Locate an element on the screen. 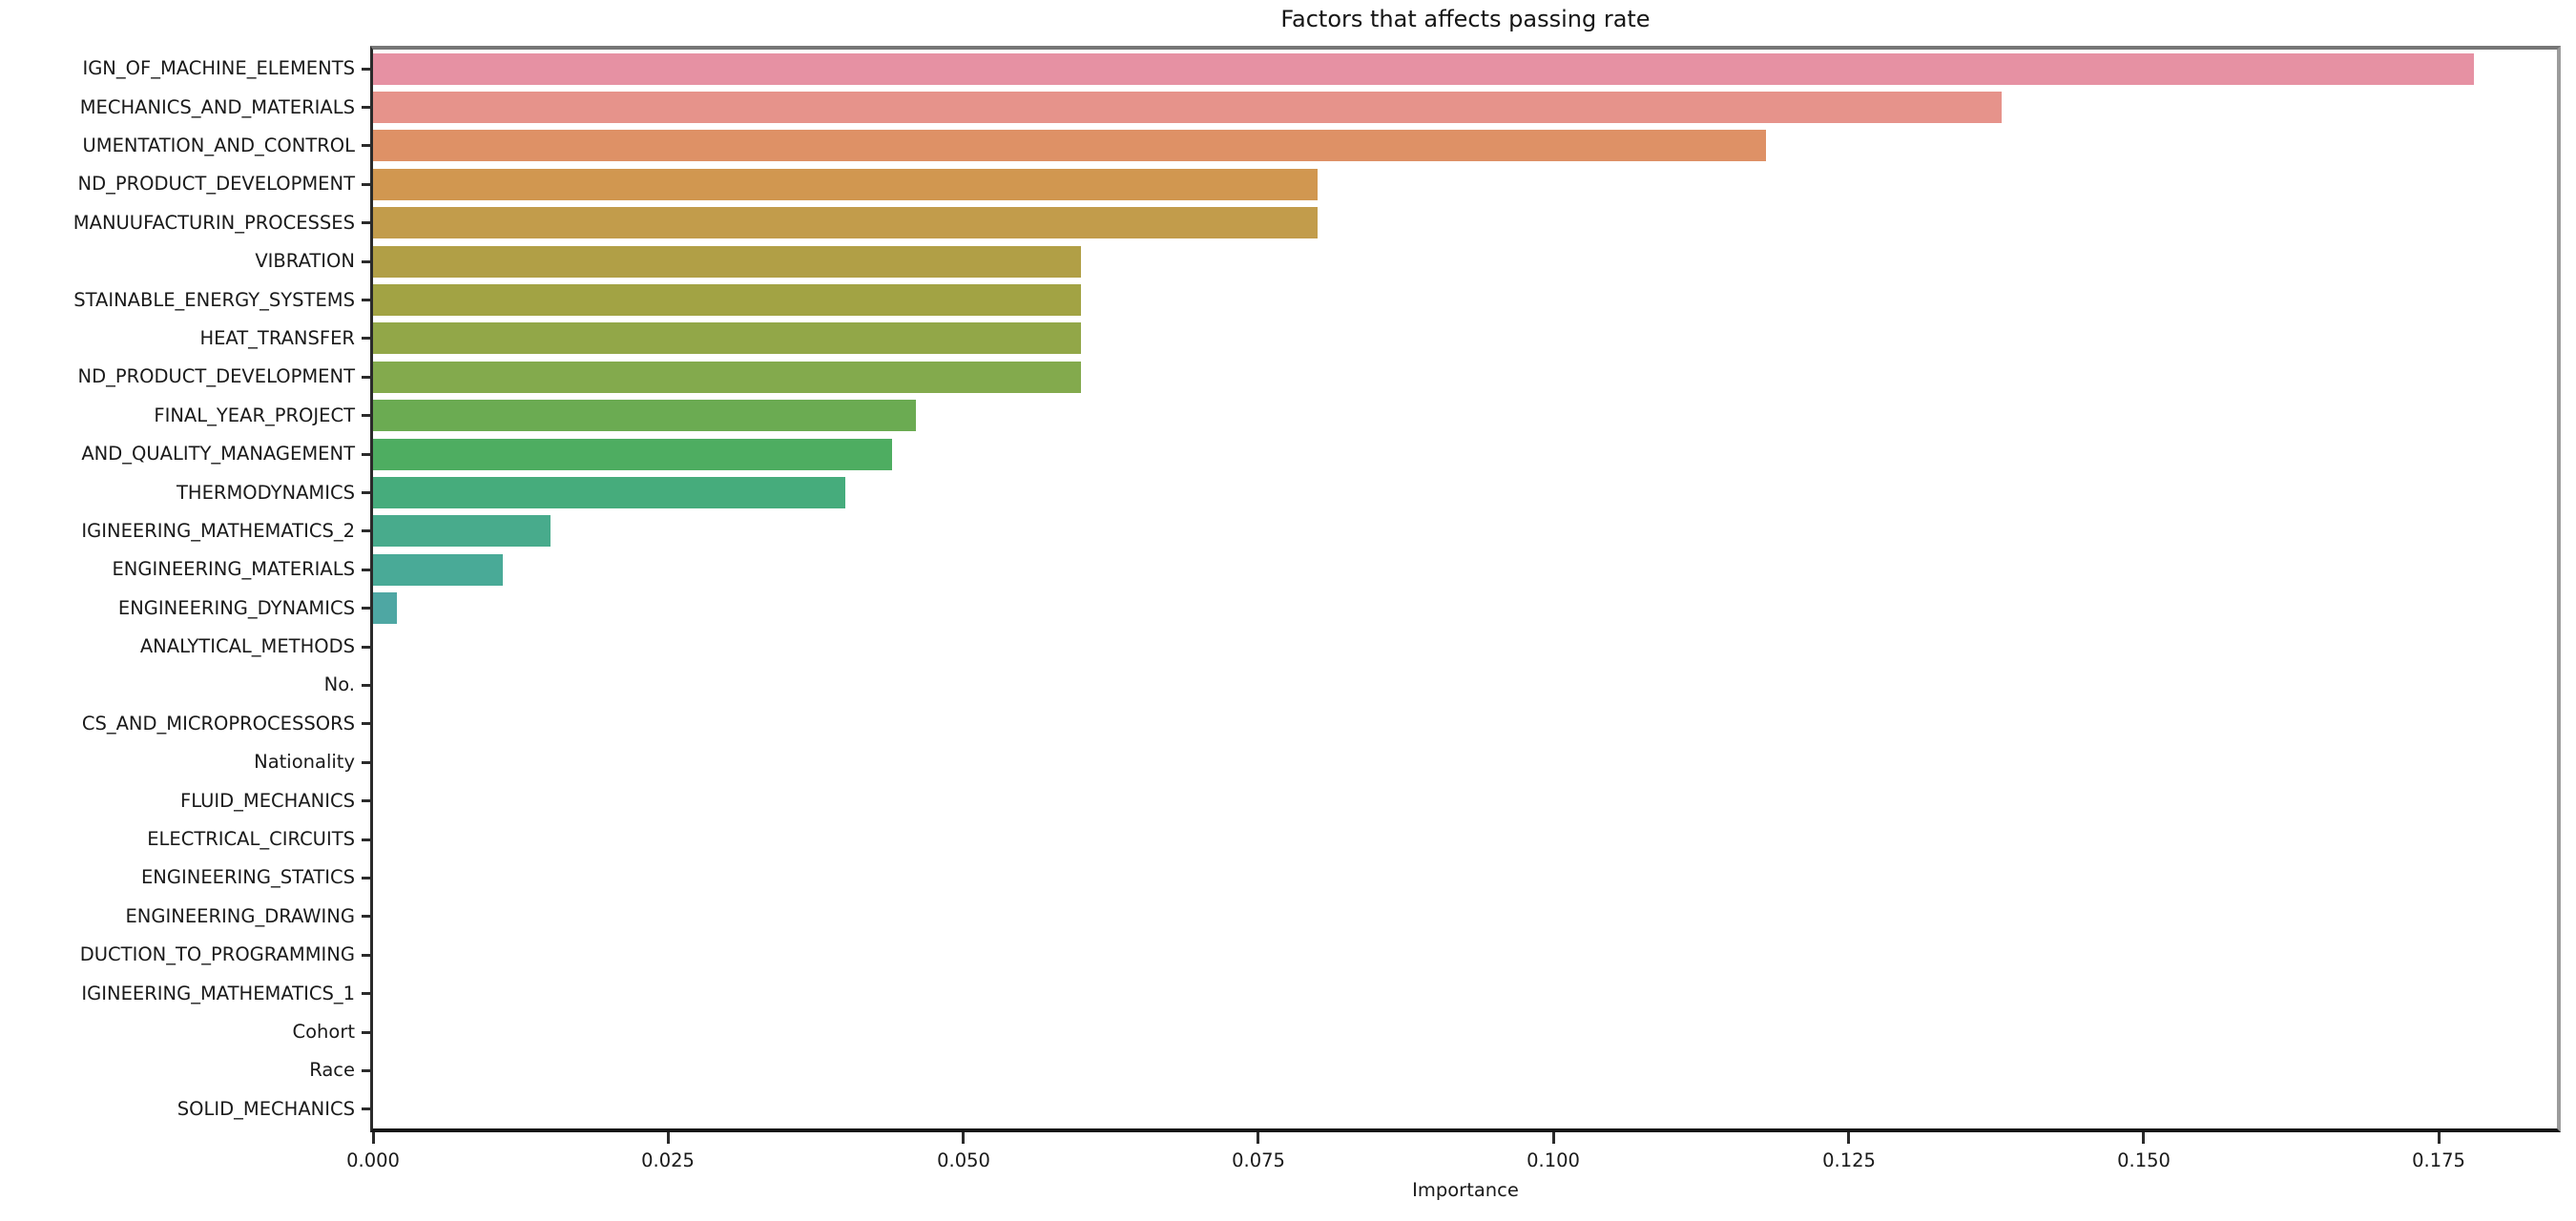  y-tick-label-5: VIBRATION is located at coordinates (305, 261).